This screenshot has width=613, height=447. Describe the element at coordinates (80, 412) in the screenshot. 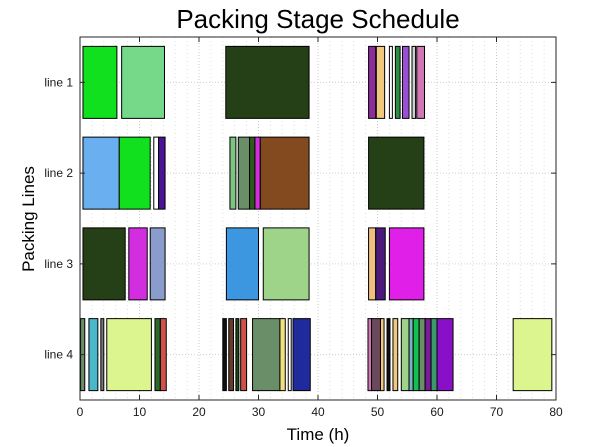

I see `x-tick-label: 0` at that location.